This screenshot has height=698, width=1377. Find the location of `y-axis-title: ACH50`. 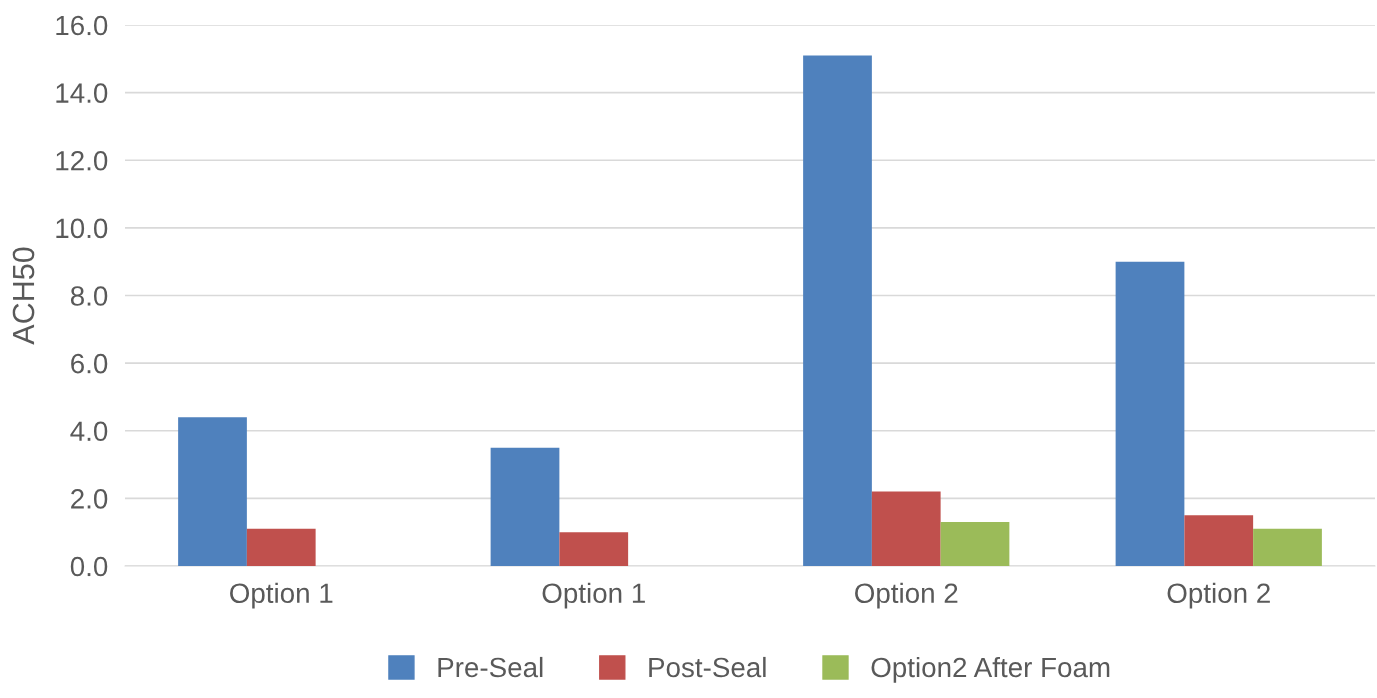

y-axis-title: ACH50 is located at coordinates (23, 296).